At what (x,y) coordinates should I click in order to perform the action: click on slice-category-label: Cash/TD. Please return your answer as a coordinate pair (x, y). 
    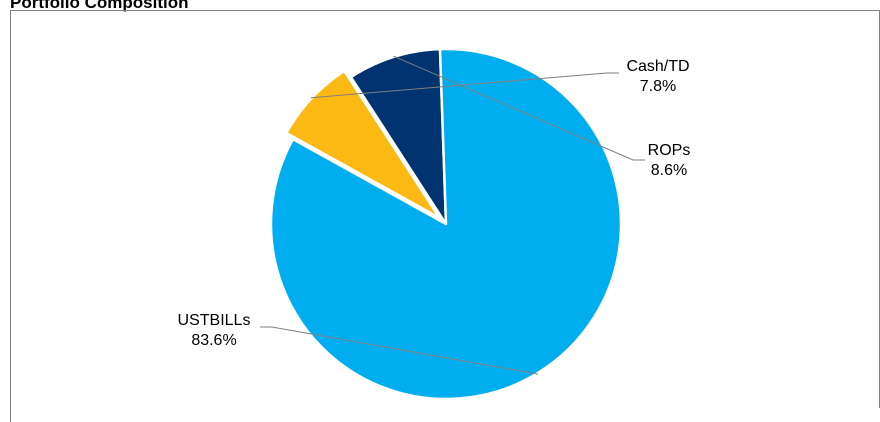
    Looking at the image, I should click on (657, 66).